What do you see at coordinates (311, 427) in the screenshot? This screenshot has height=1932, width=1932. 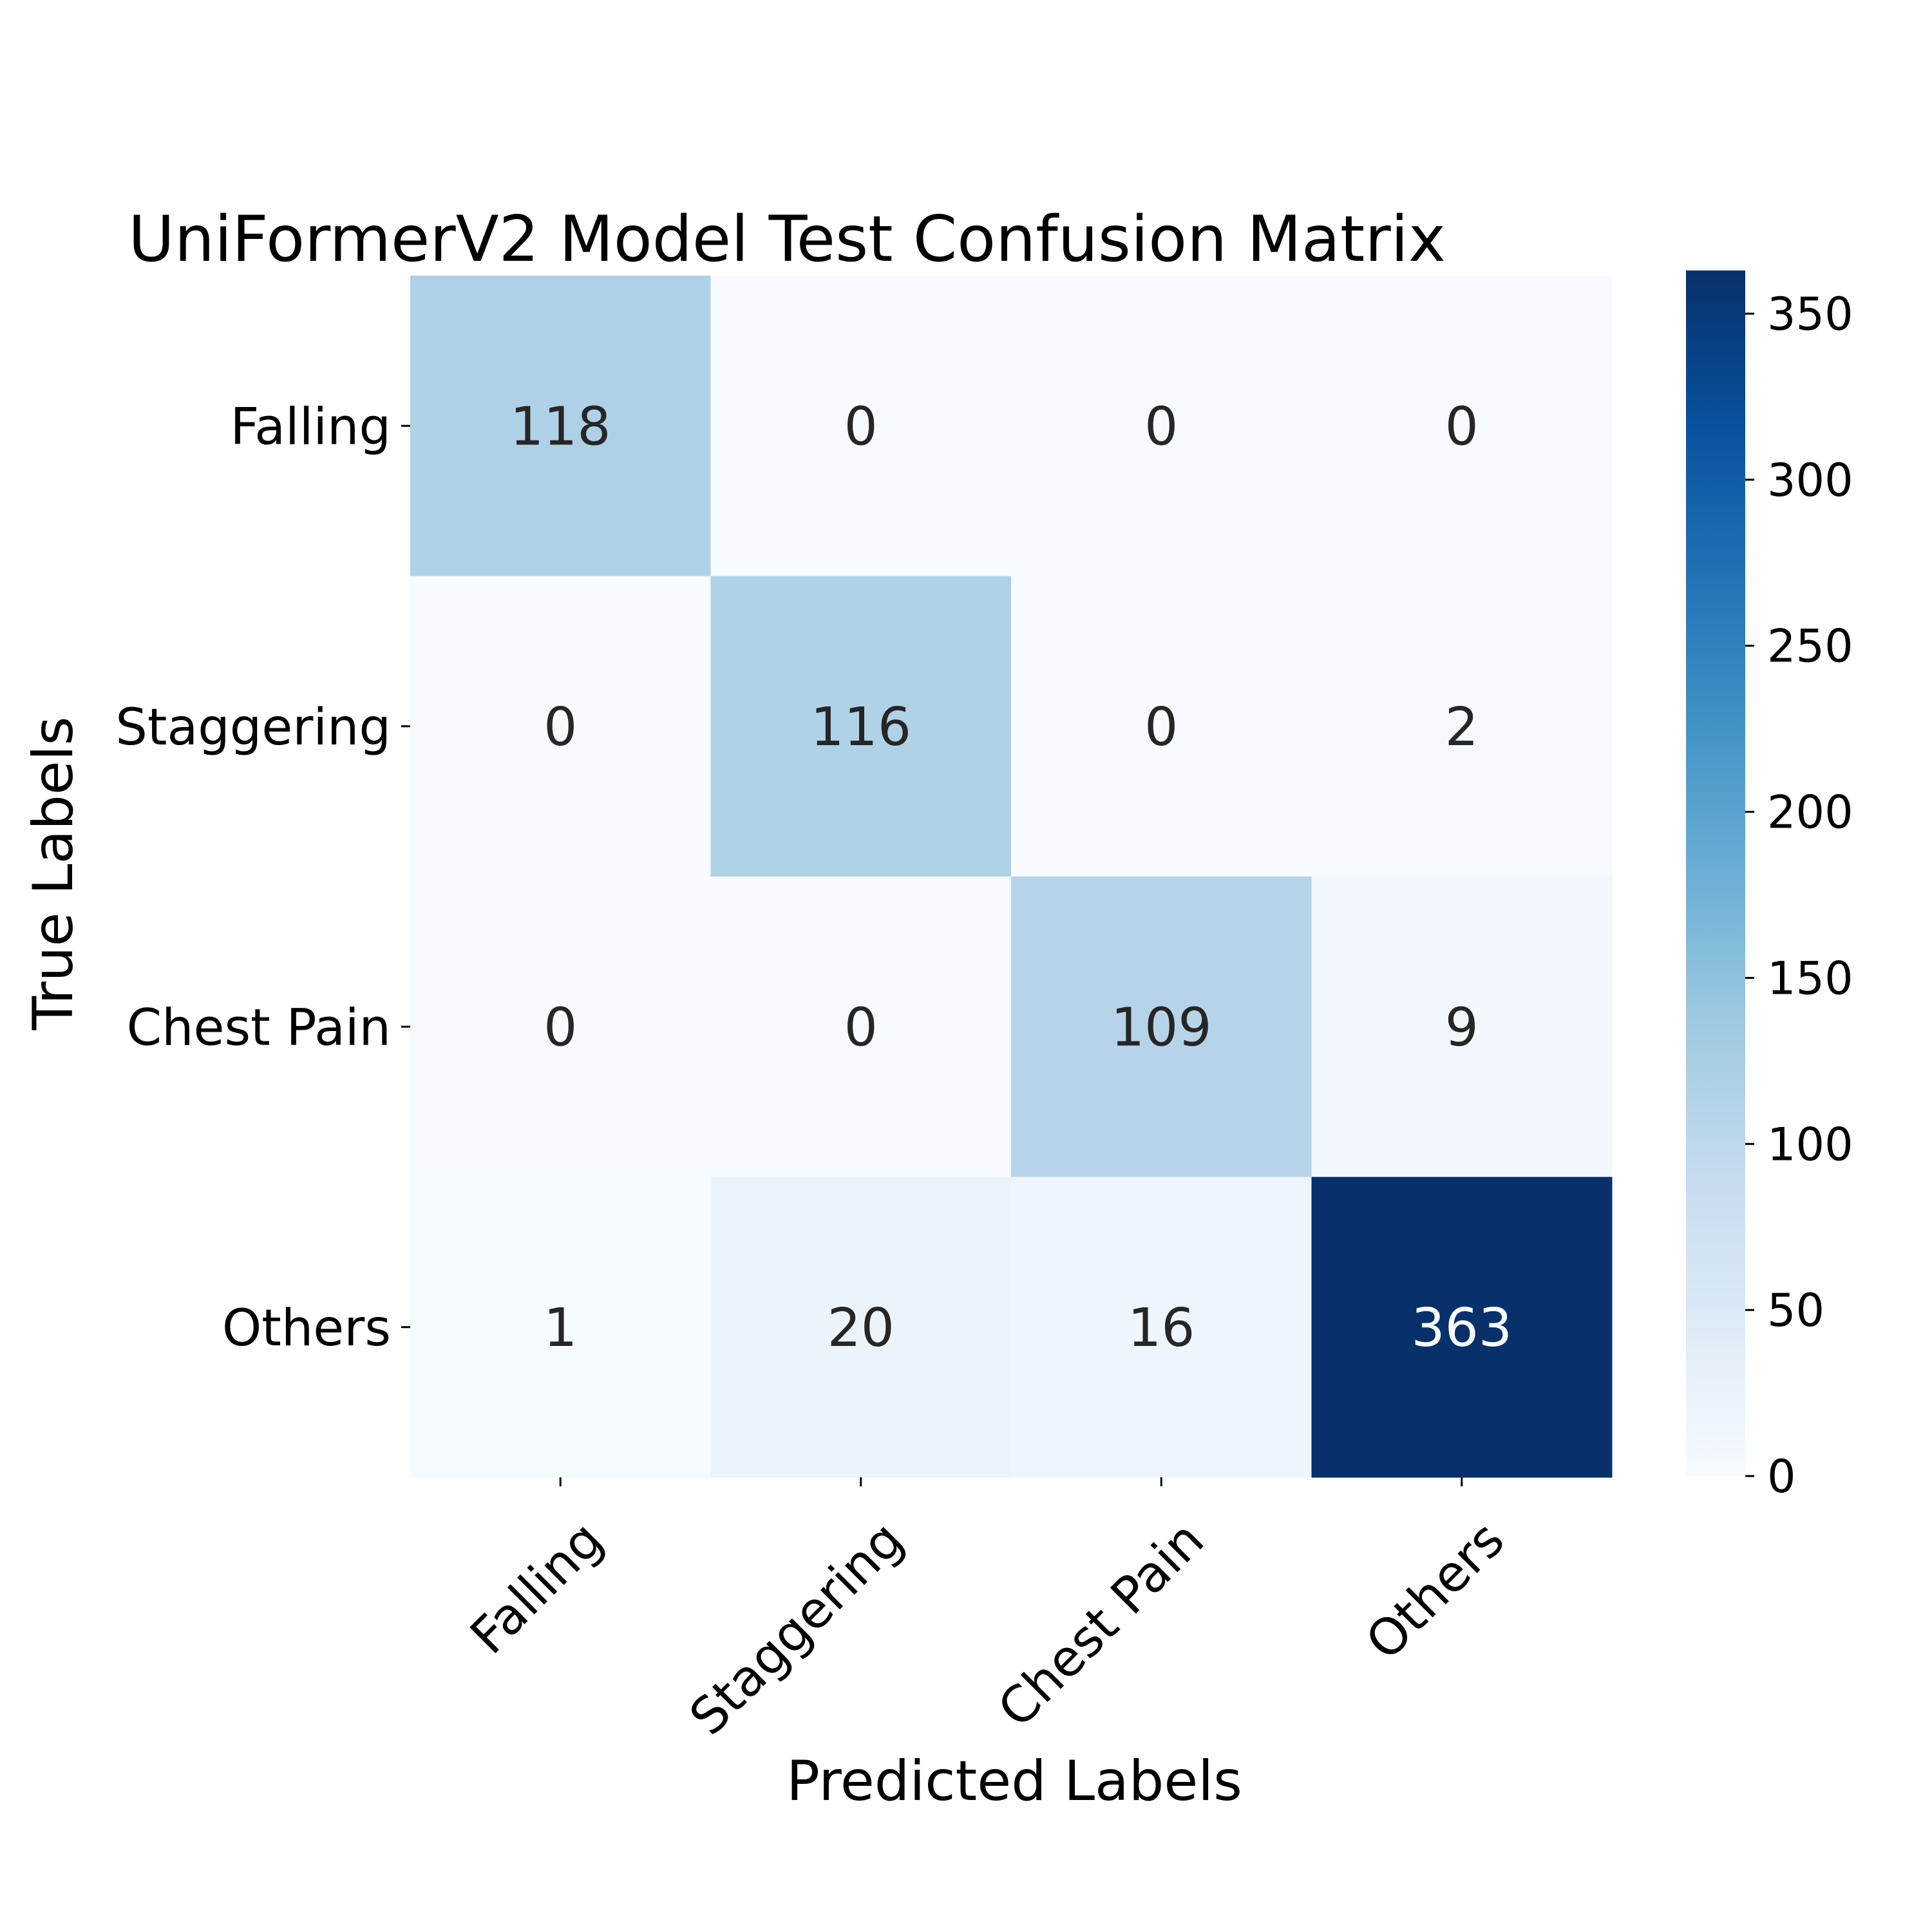 I see `y-tick-label: Falling` at bounding box center [311, 427].